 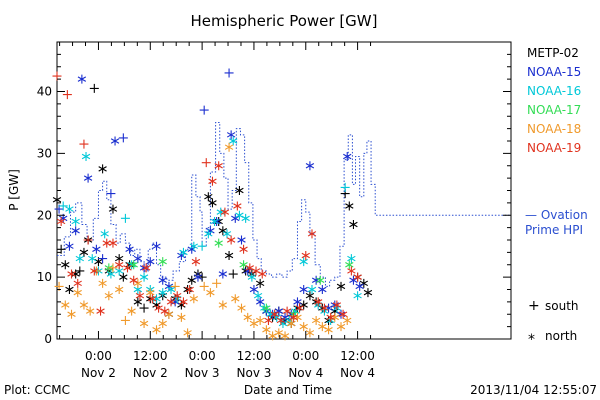 I want to click on marker-key-north: * north, so click(x=552, y=338).